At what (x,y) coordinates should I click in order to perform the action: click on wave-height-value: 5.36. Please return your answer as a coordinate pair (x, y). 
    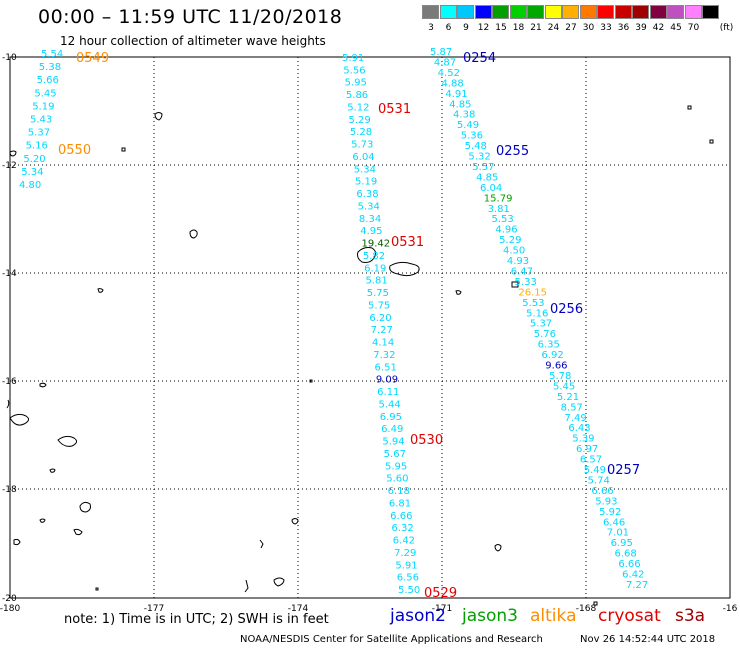
    Looking at the image, I should click on (472, 136).